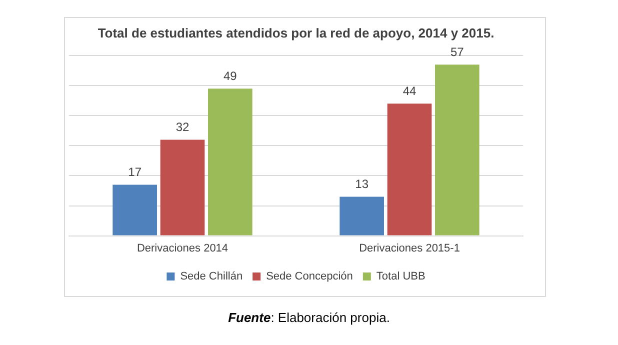 This screenshot has height=345, width=618. I want to click on chart-title: Total de estudiantes atendidos por la red de apoyo, 2014 y 2015., so click(296, 32).